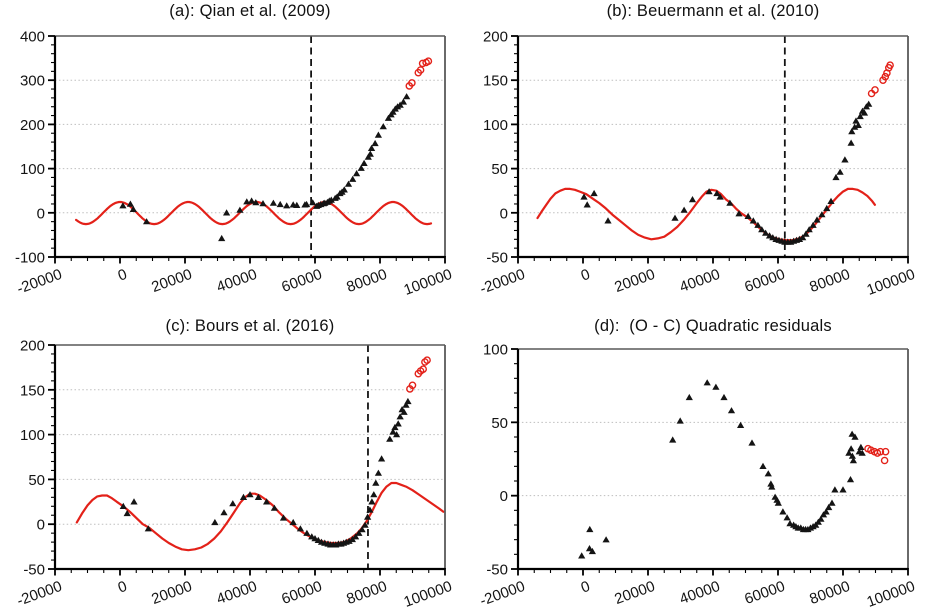 This screenshot has width=926, height=613. I want to click on y-tick-label: 300, so click(32, 81).